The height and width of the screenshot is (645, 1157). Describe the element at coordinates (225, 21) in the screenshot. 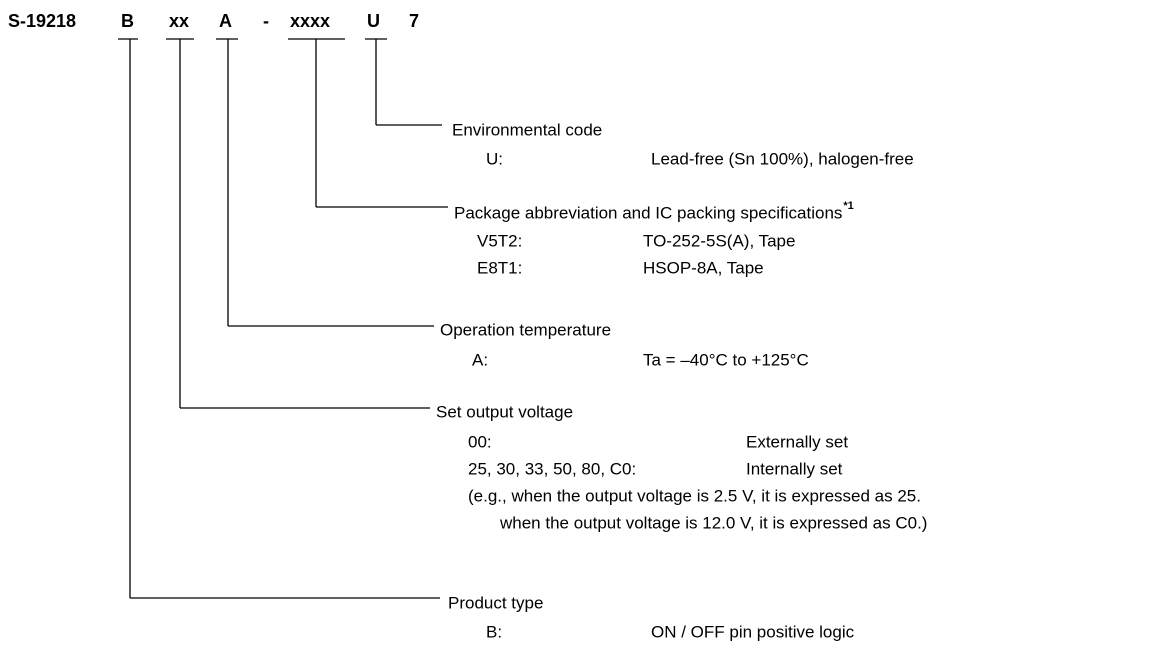

I see `segment: A` at that location.